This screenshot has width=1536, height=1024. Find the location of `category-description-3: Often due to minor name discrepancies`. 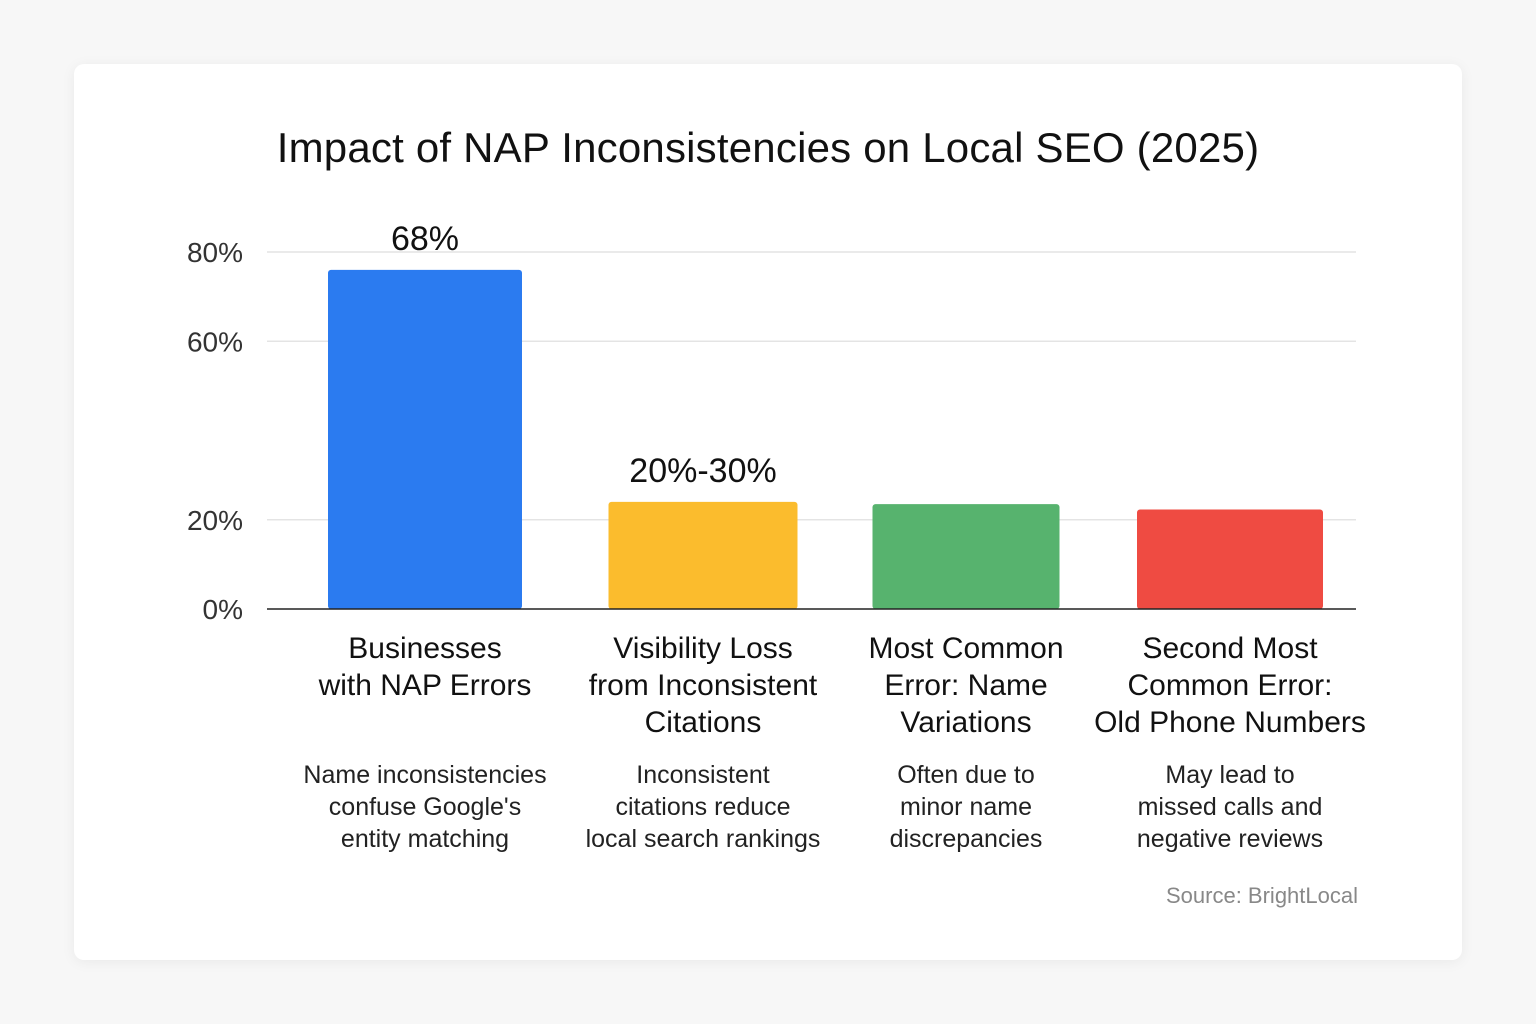

category-description-3: Often due to minor name discrepancies is located at coordinates (966, 807).